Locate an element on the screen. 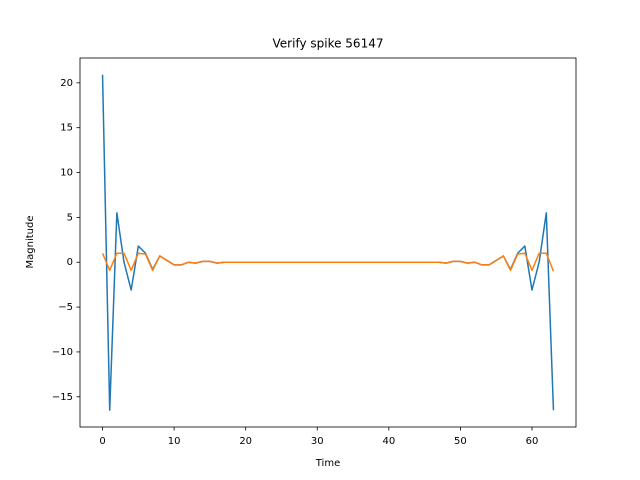  x-tick-label: 10 is located at coordinates (174, 441).